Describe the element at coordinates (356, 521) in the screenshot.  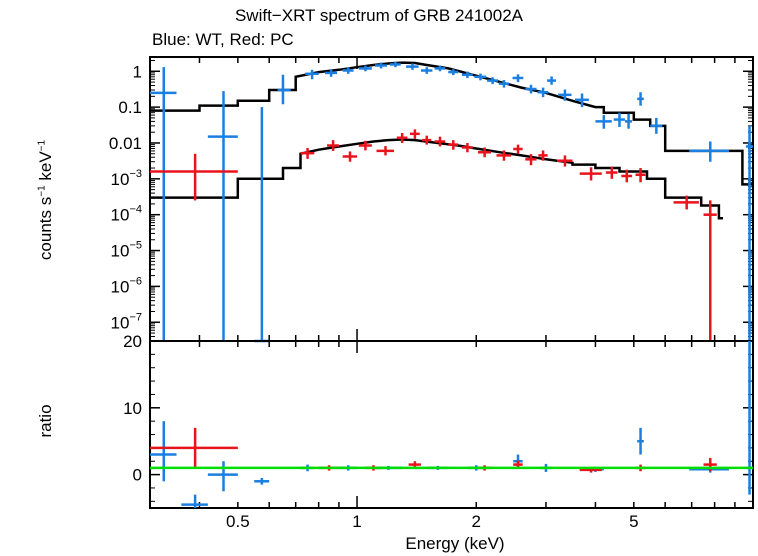
I see `x-tick-label: 1` at that location.